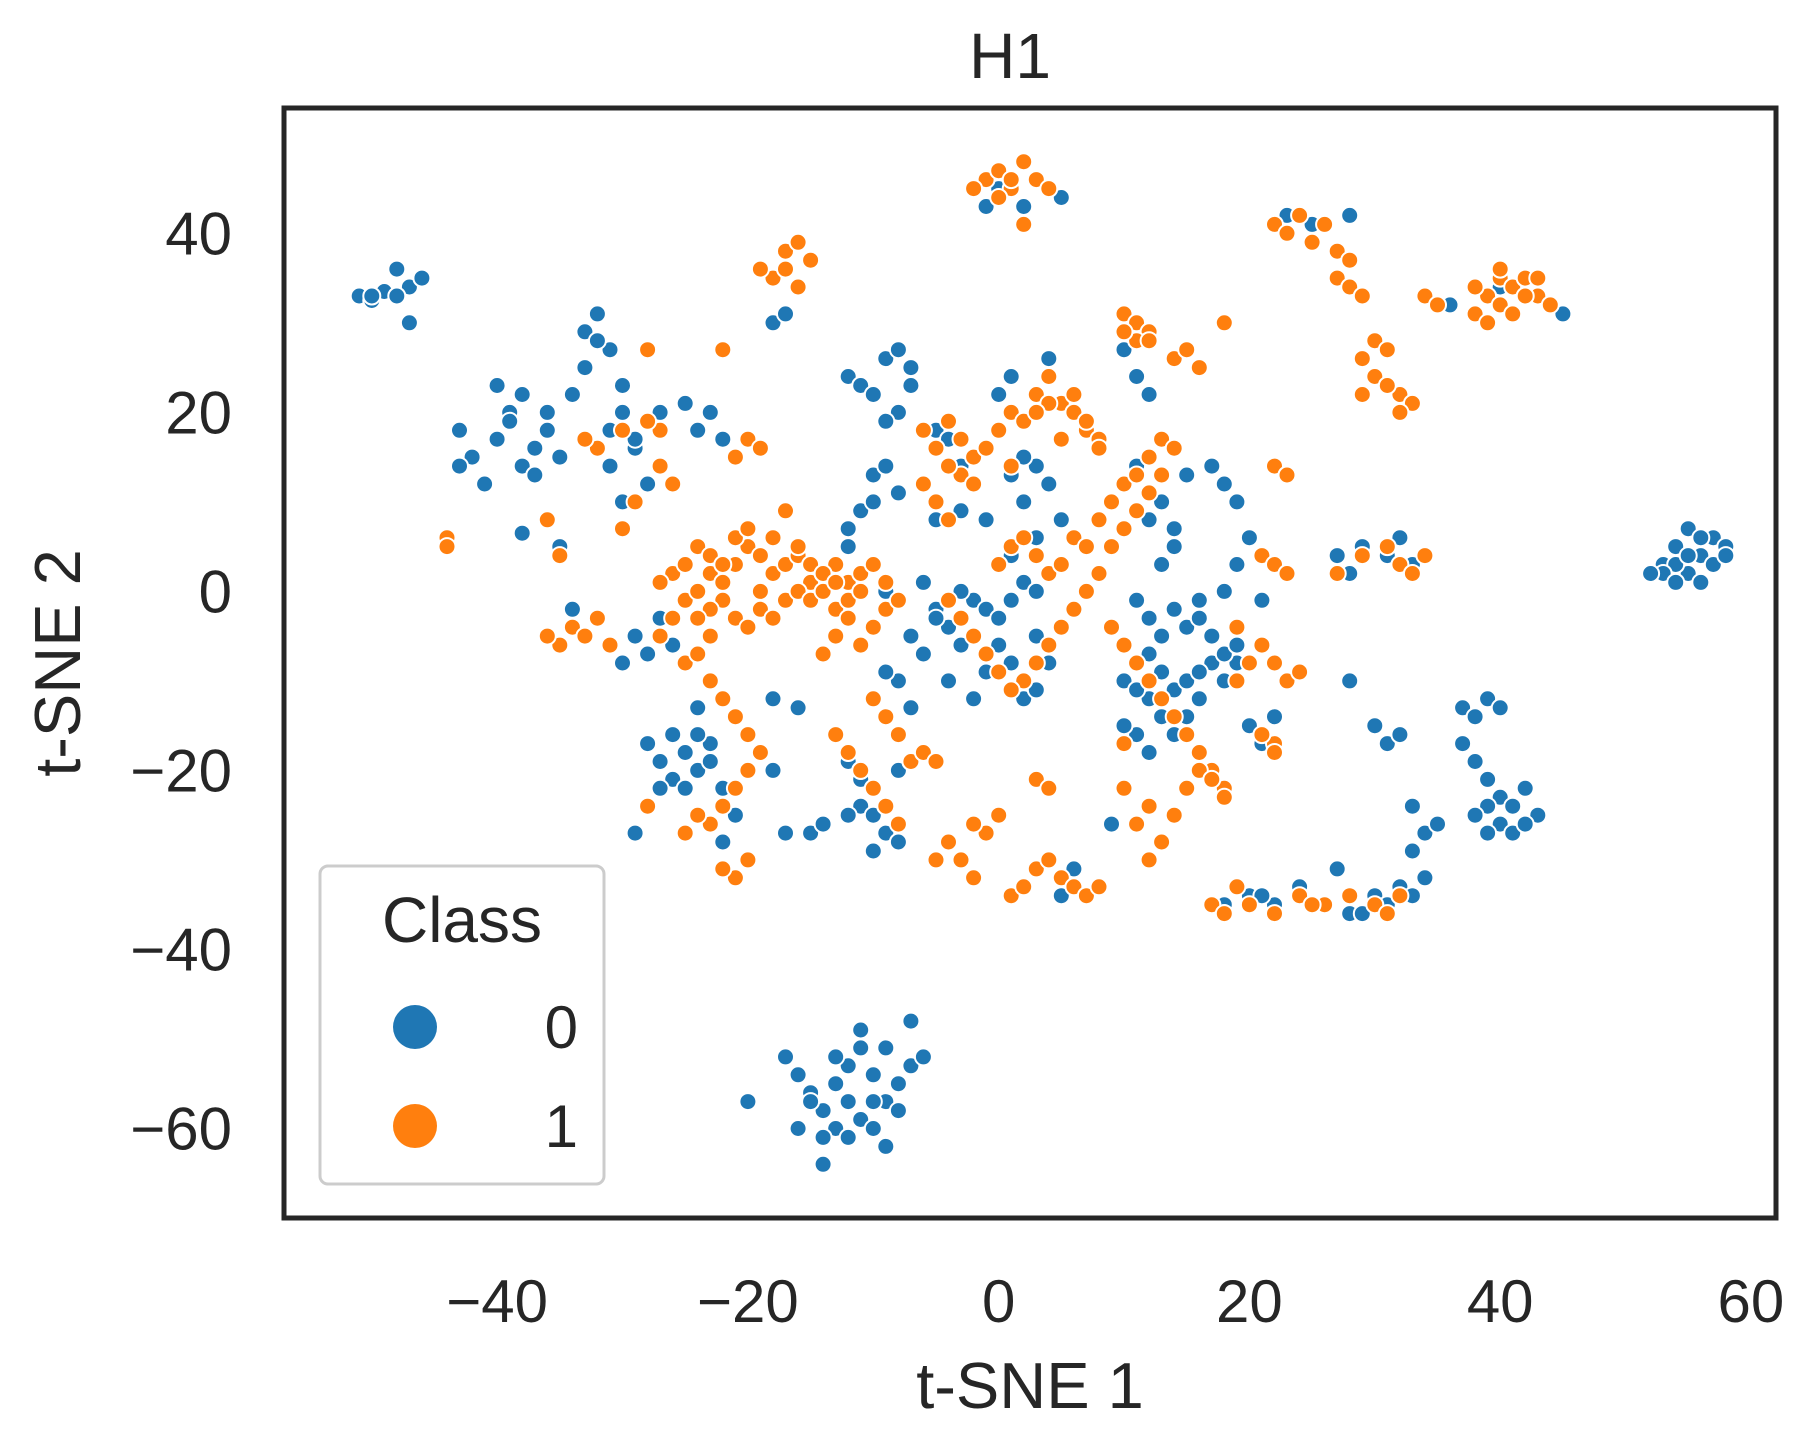 This screenshot has height=1449, width=1802. I want to click on chart-title: H1, so click(1010, 56).